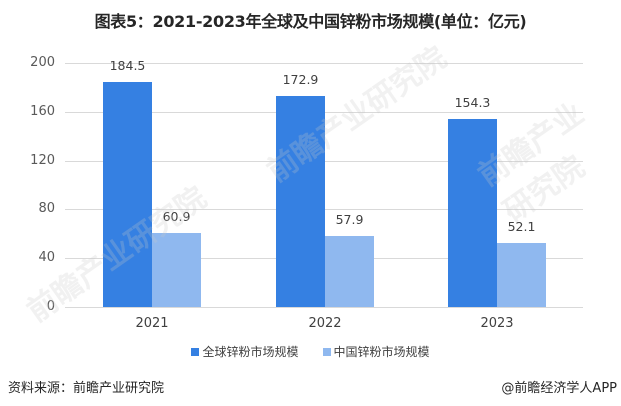 This screenshot has height=406, width=621. Describe the element at coordinates (325, 323) in the screenshot. I see `x-tick-label: 2022` at that location.